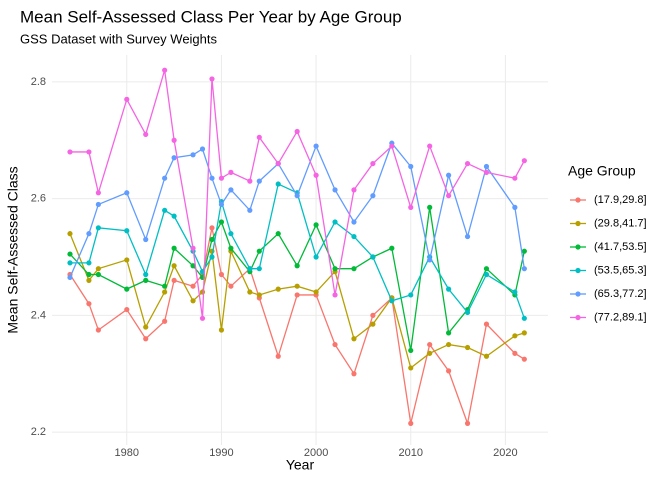 This screenshot has width=672, height=480. Describe the element at coordinates (316, 453) in the screenshot. I see `x-tick-label: 2000` at that location.